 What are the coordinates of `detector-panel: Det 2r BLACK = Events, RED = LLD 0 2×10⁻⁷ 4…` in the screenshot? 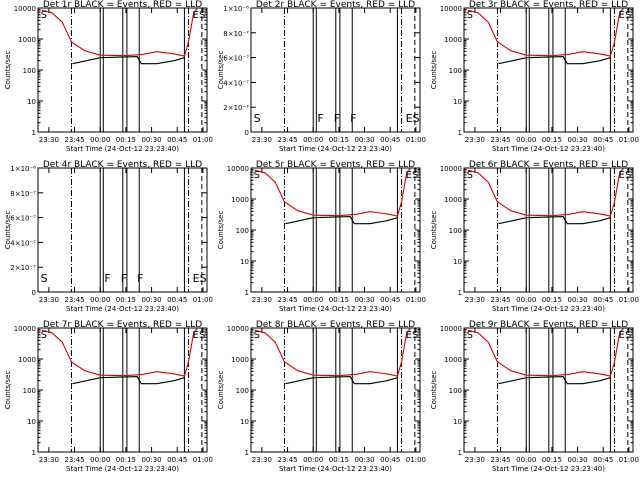 It's located at (321, 76).